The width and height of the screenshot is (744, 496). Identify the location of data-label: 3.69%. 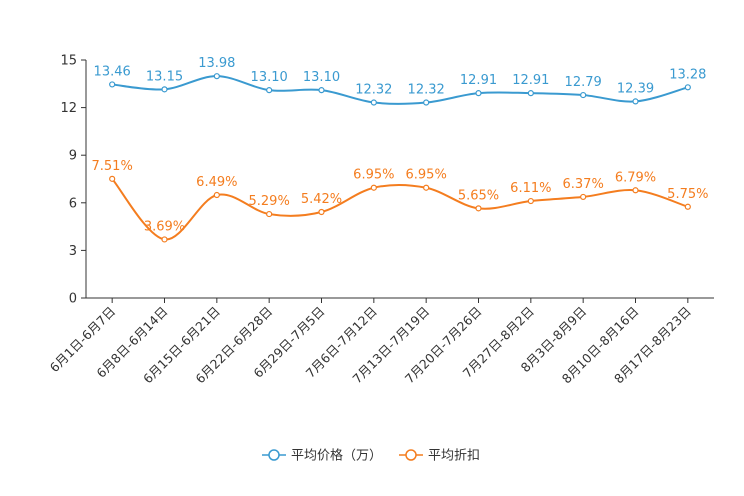
(164, 226).